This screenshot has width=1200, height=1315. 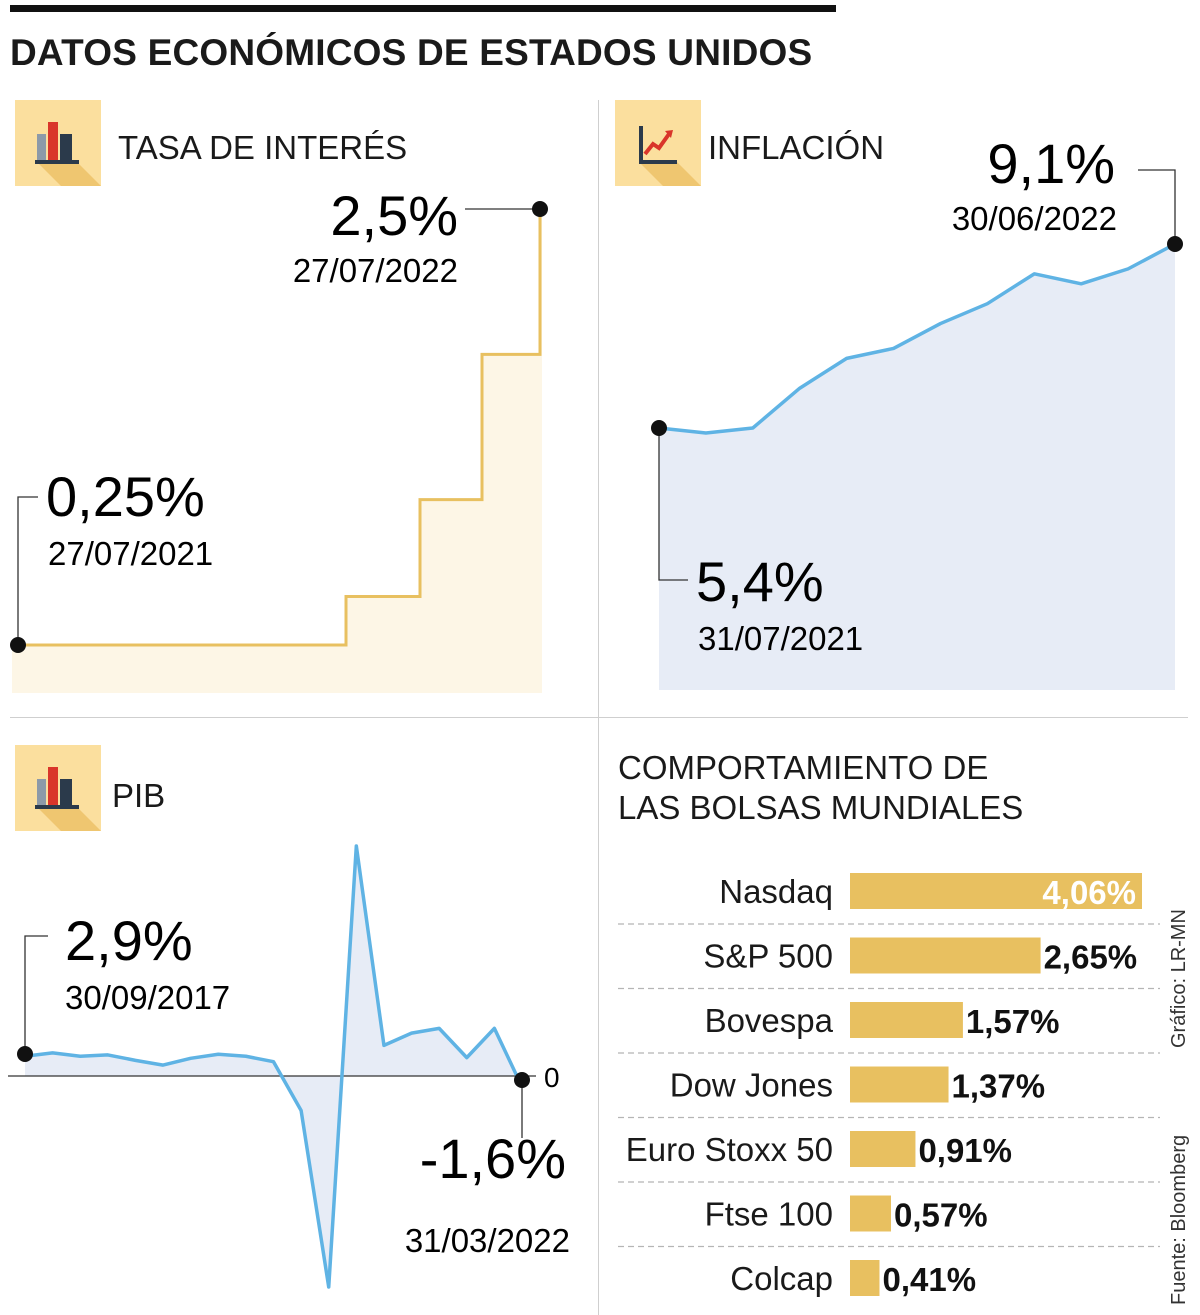 I want to click on tasa-end-point, so click(x=540, y=209).